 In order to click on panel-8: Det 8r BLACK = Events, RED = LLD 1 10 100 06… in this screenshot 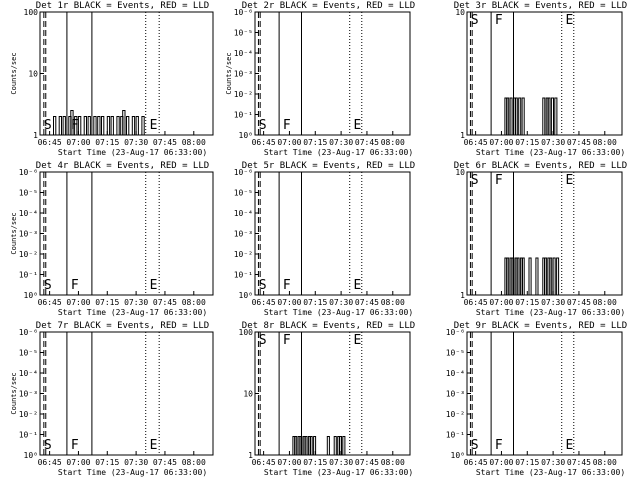, I will do `click(327, 399)`.